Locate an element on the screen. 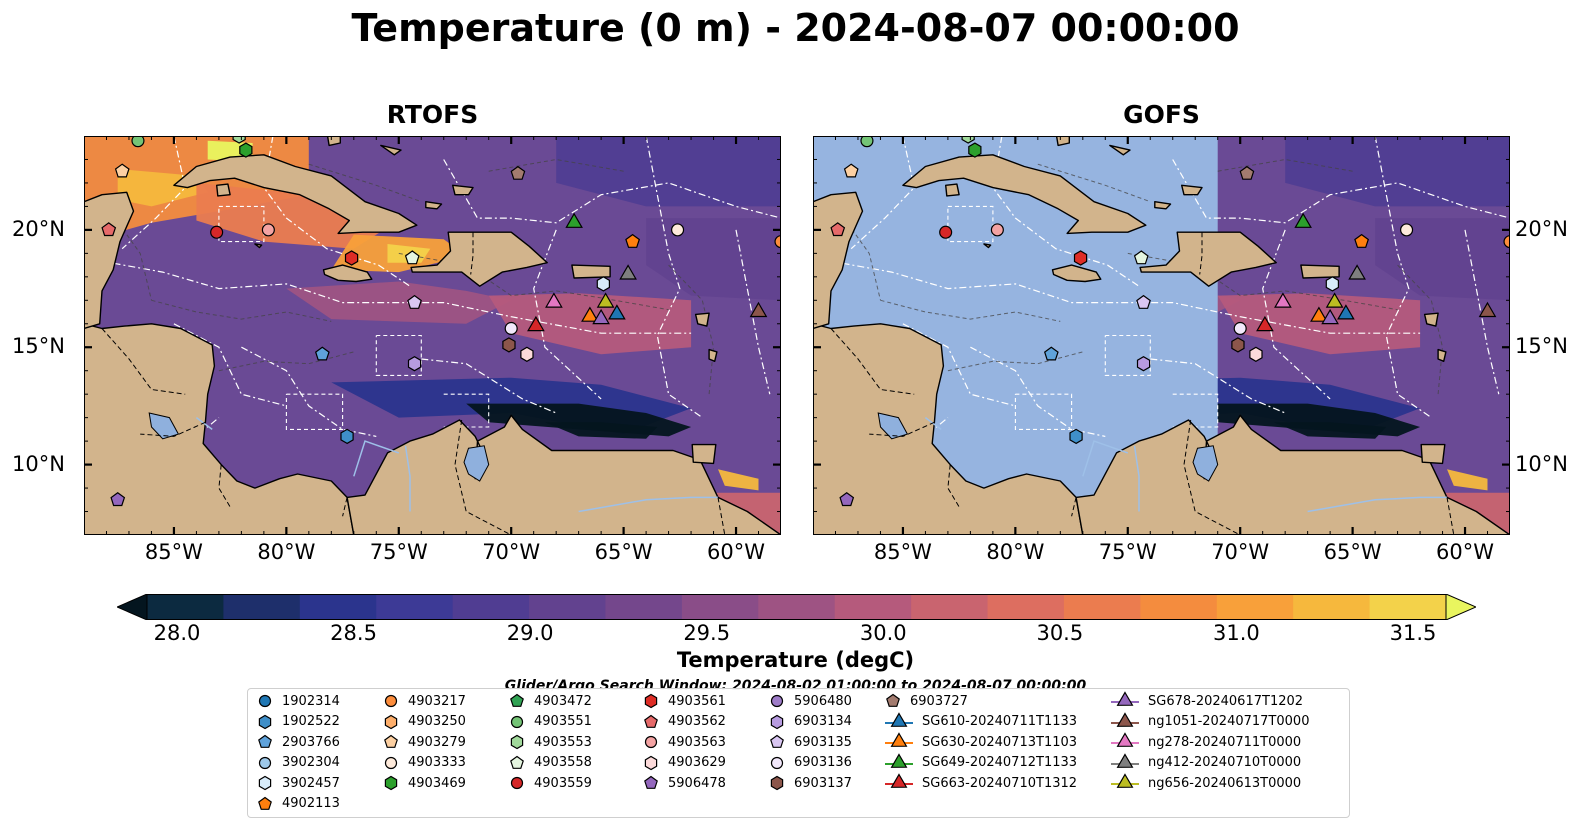  legend-label: ng656-20240613T0000 is located at coordinates (1225, 783).